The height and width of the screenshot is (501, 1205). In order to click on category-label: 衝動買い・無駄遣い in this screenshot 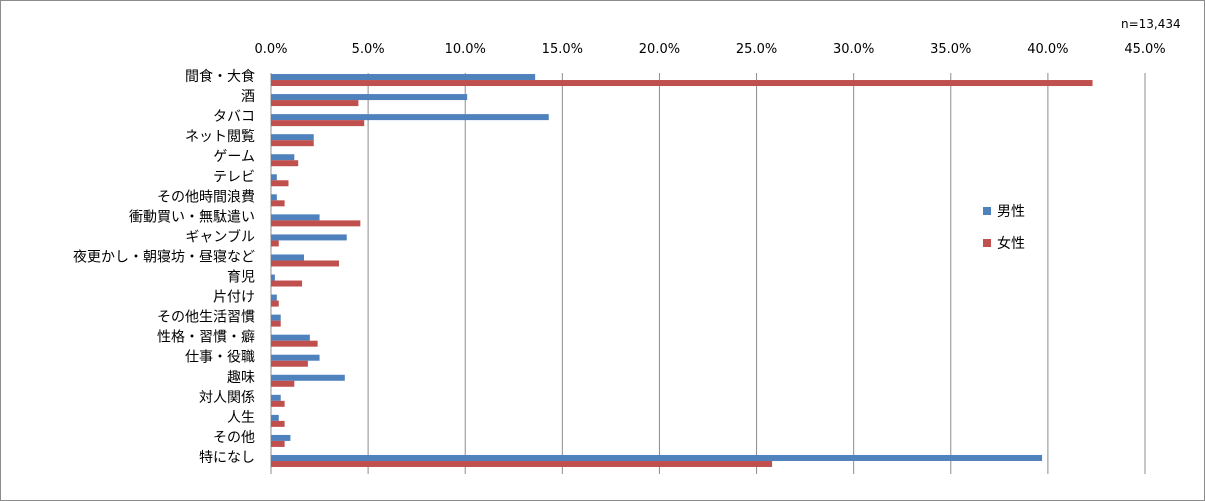, I will do `click(192, 217)`.